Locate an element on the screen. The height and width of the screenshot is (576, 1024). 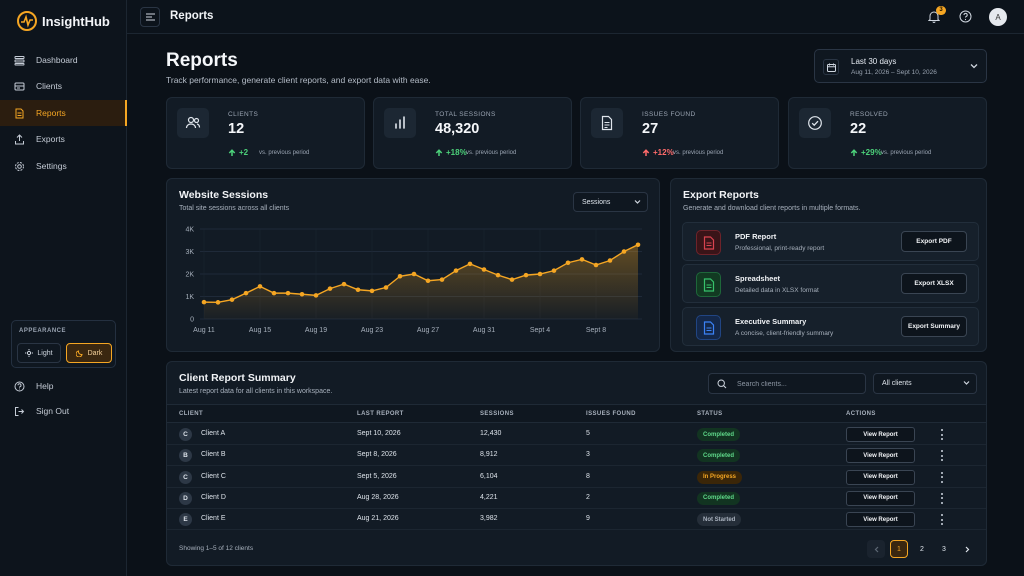
calendar-icon is located at coordinates (831, 67).